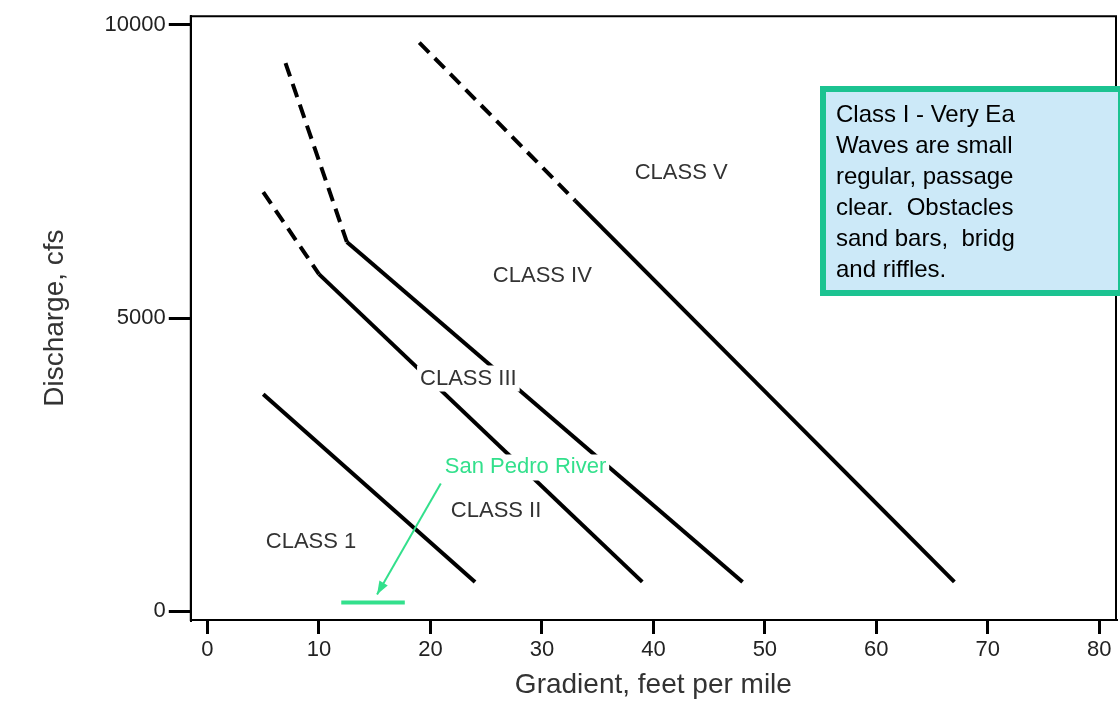 This screenshot has height=708, width=1120. What do you see at coordinates (141, 317) in the screenshot?
I see `y-tick-label: 5000` at bounding box center [141, 317].